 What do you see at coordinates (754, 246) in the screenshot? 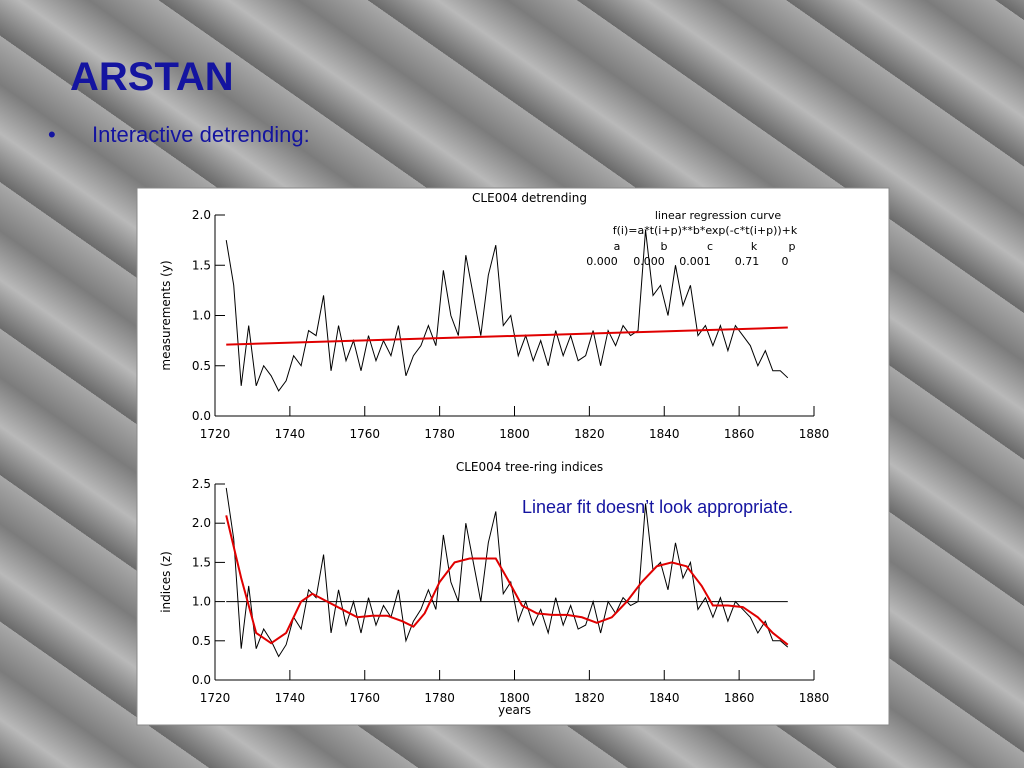
I see `parameter-name: k` at bounding box center [754, 246].